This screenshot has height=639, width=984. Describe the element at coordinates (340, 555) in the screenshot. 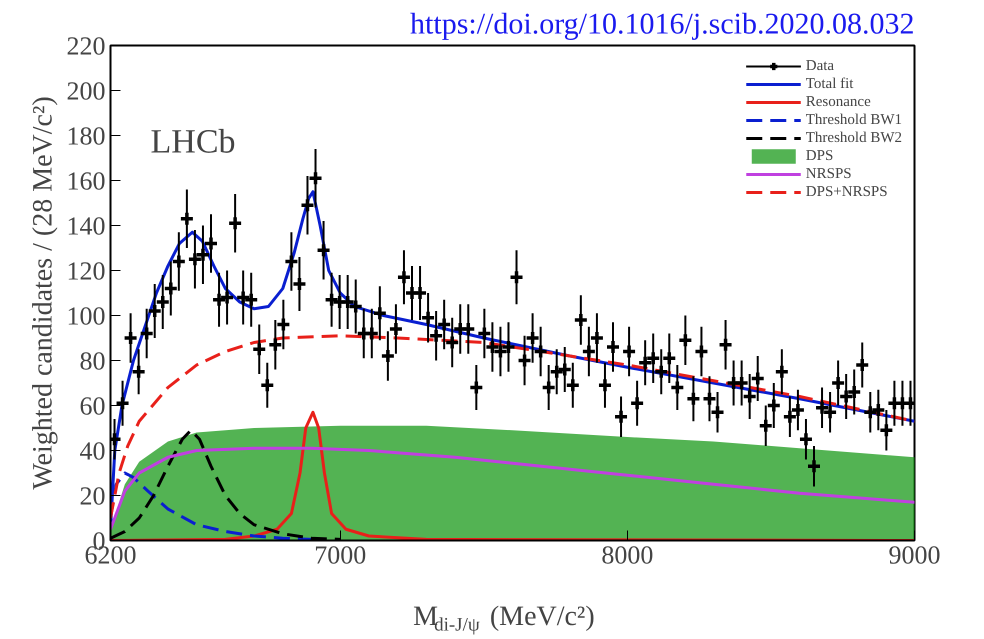

I see `x-tick-label: 7000` at that location.